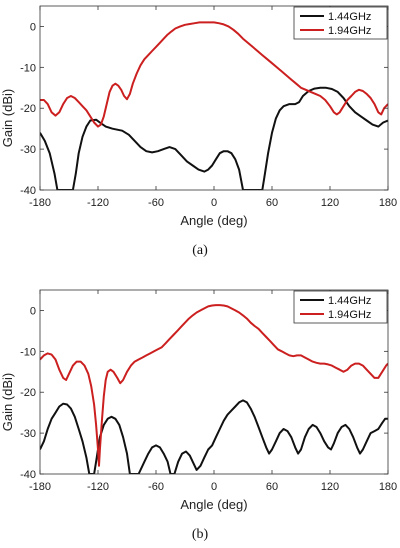 This screenshot has width=400, height=548. Describe the element at coordinates (214, 436) in the screenshot. I see `series-line-144ghz` at that location.